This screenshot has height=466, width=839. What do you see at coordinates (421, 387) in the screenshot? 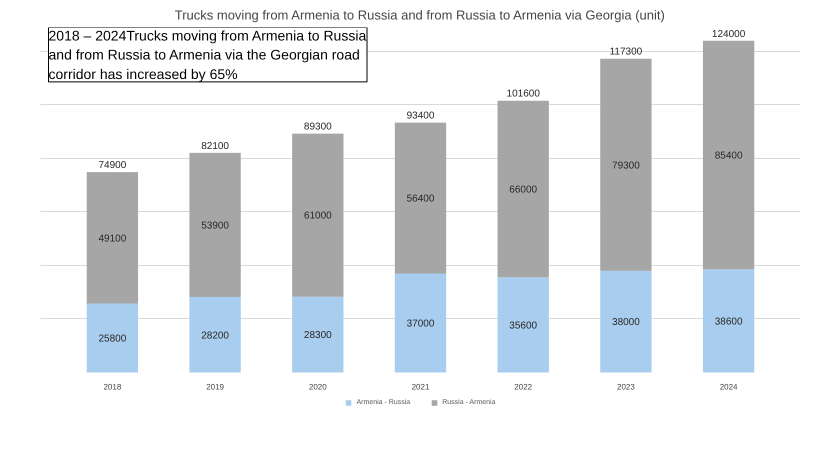
I see `x-tick-label: 2021` at bounding box center [421, 387].